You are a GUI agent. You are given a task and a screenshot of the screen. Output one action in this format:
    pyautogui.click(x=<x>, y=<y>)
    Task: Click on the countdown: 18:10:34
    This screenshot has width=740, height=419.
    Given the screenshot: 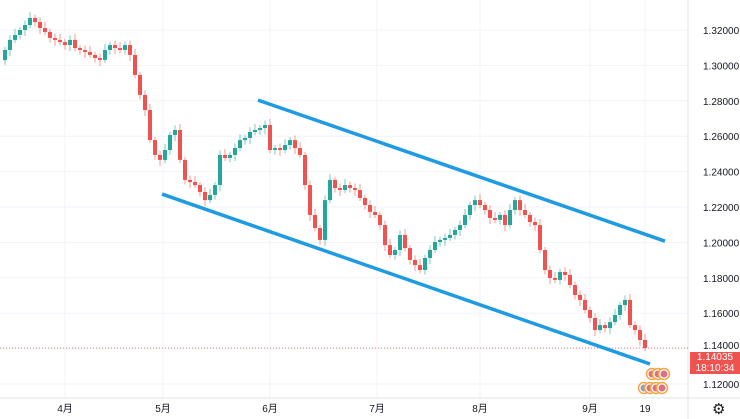 What is the action you would take?
    pyautogui.click(x=715, y=368)
    